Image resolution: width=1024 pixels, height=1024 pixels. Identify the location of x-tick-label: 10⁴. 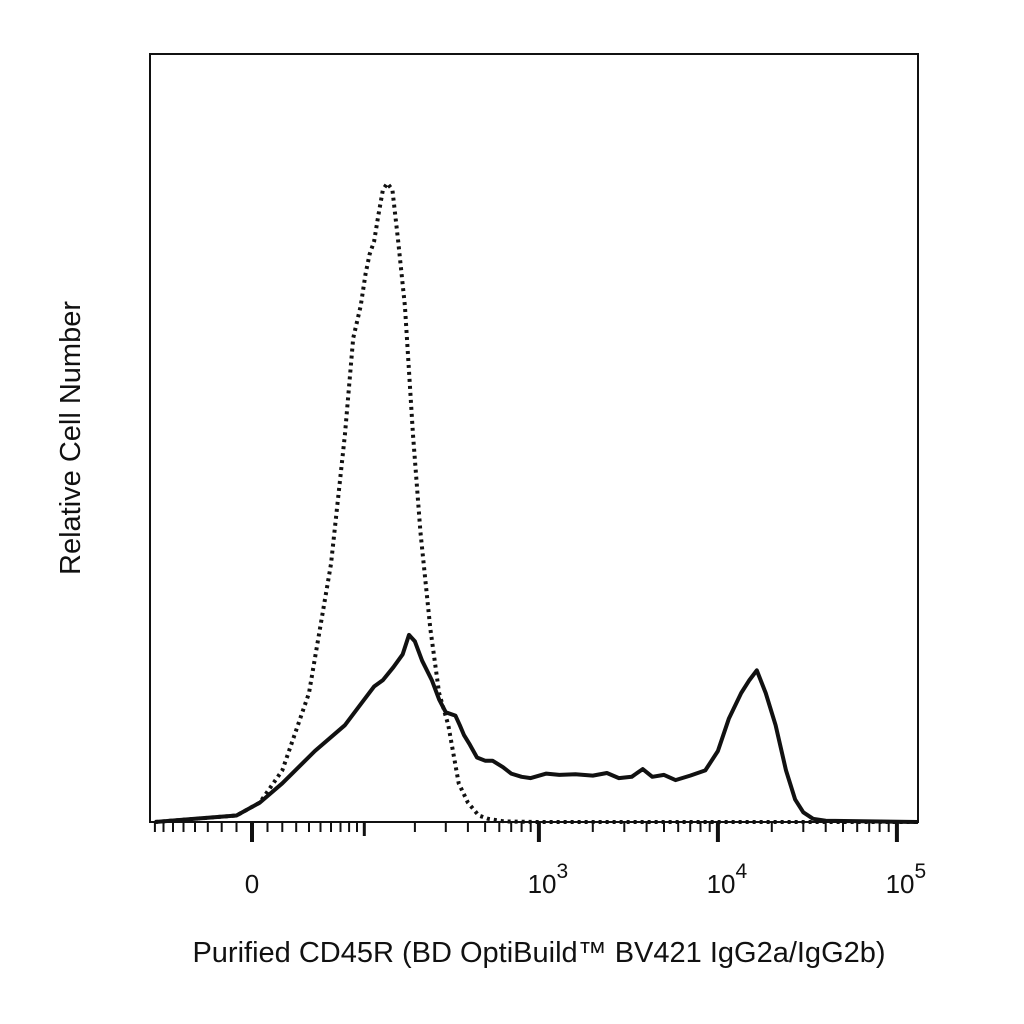
(727, 879).